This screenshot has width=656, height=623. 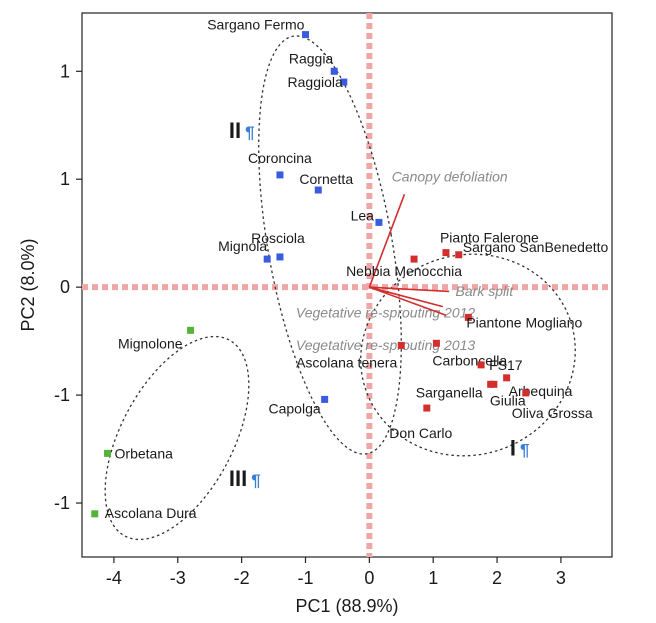 What do you see at coordinates (468, 317) in the screenshot?
I see `point-piantone-mogliano` at bounding box center [468, 317].